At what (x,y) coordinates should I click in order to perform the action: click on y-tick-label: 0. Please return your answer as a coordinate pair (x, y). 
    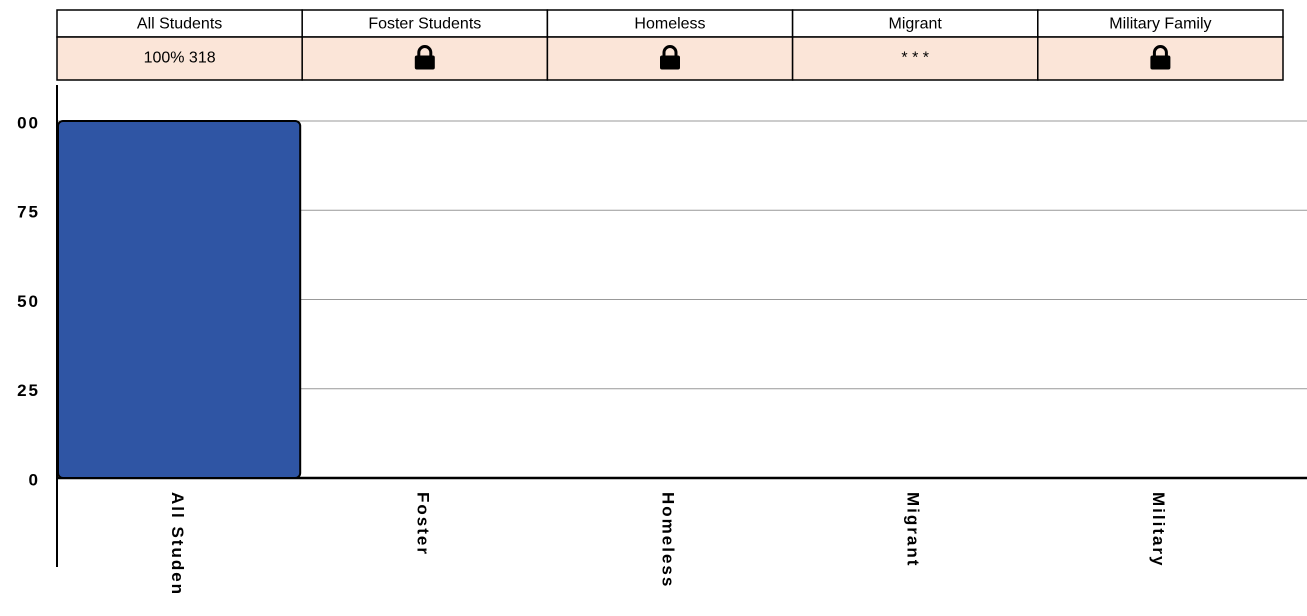
    Looking at the image, I should click on (34, 479).